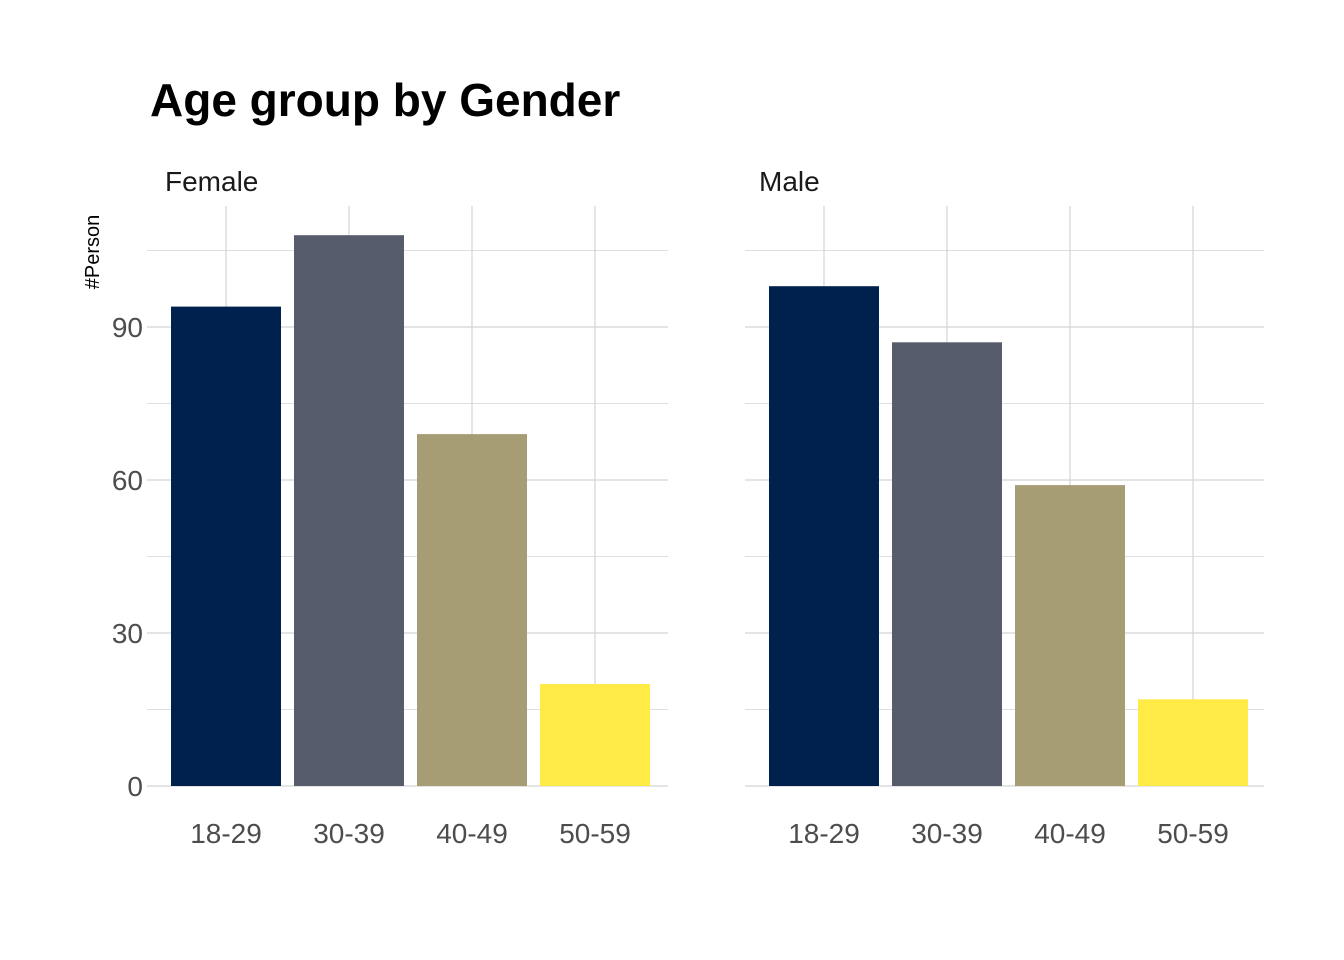 The image size is (1344, 960). What do you see at coordinates (127, 480) in the screenshot?
I see `y-tick-label: 60` at bounding box center [127, 480].